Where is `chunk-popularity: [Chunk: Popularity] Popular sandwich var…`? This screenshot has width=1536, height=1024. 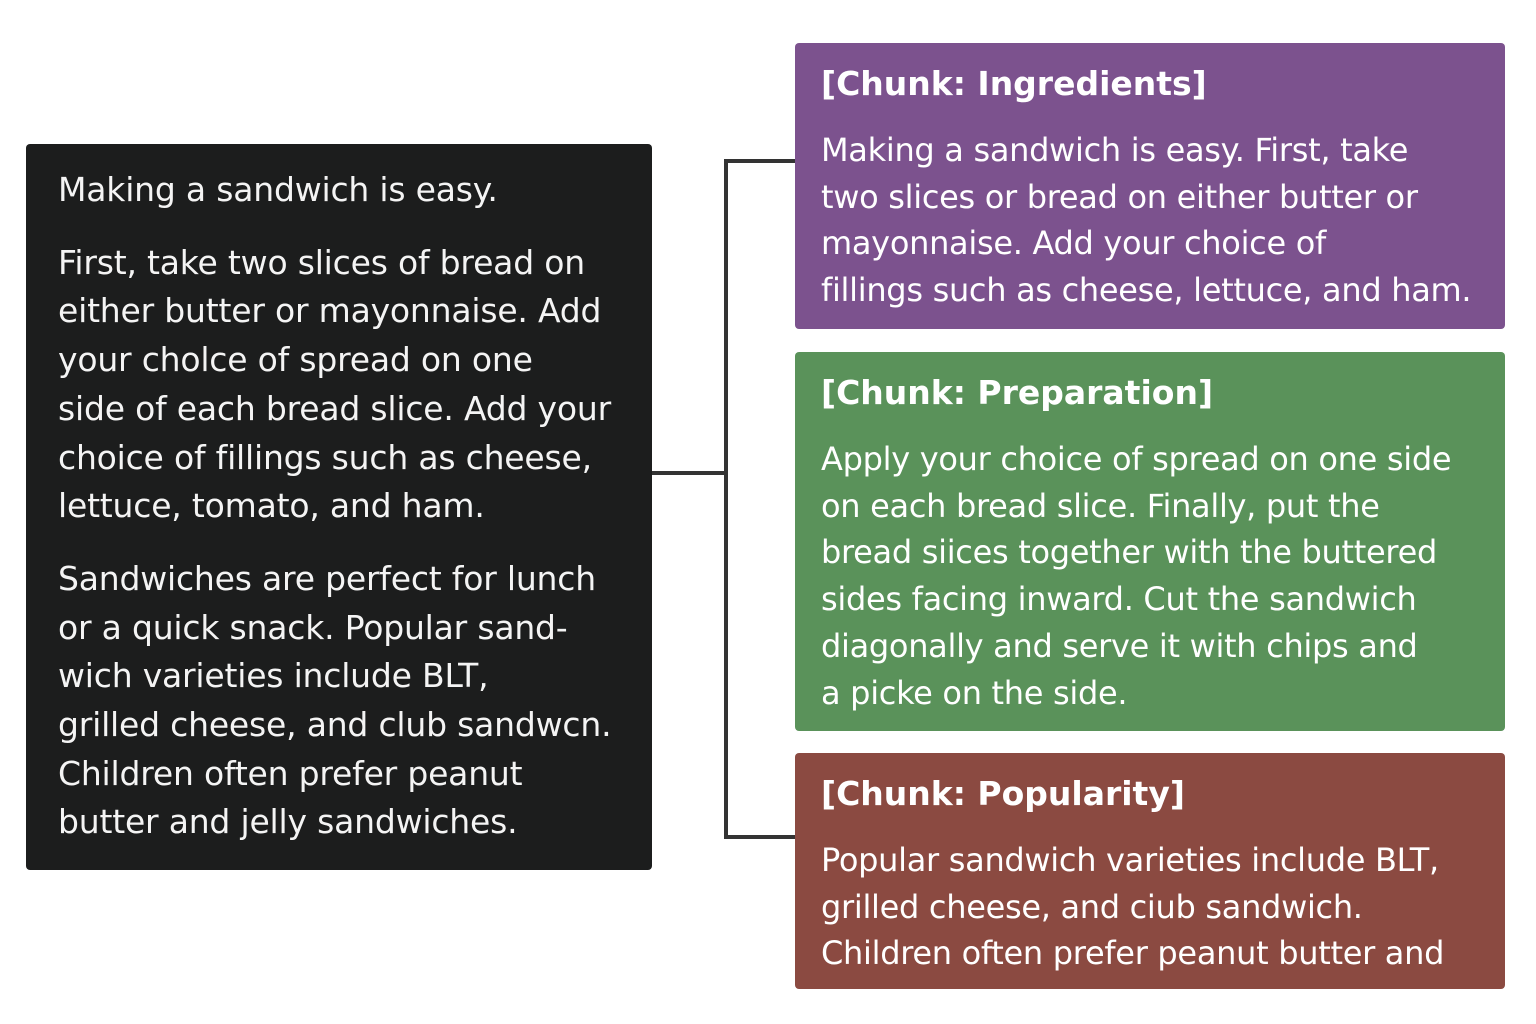
chunk-popularity: [Chunk: Popularity] Popular sandwich var… is located at coordinates (1150, 871).